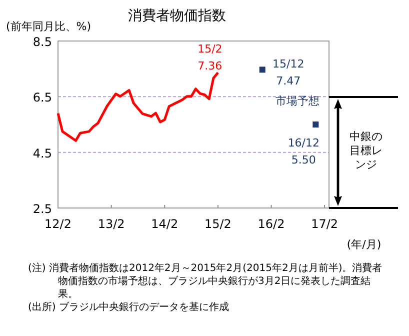 The height and width of the screenshot is (336, 409). Describe the element at coordinates (210, 57) in the screenshot. I see `data-label: 15/2 7.36` at that location.